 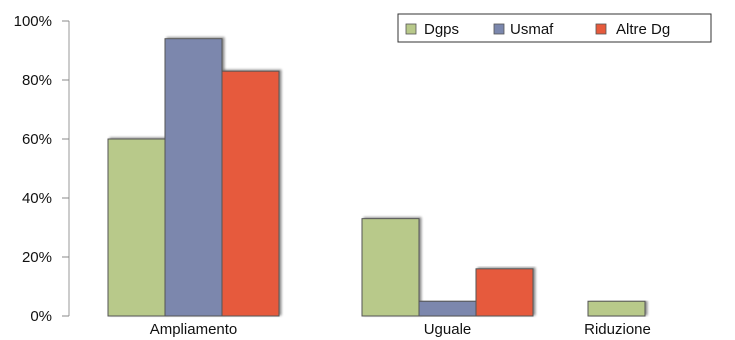 I want to click on legend: Dgps Usmaf Altre Dg, so click(x=554, y=28).